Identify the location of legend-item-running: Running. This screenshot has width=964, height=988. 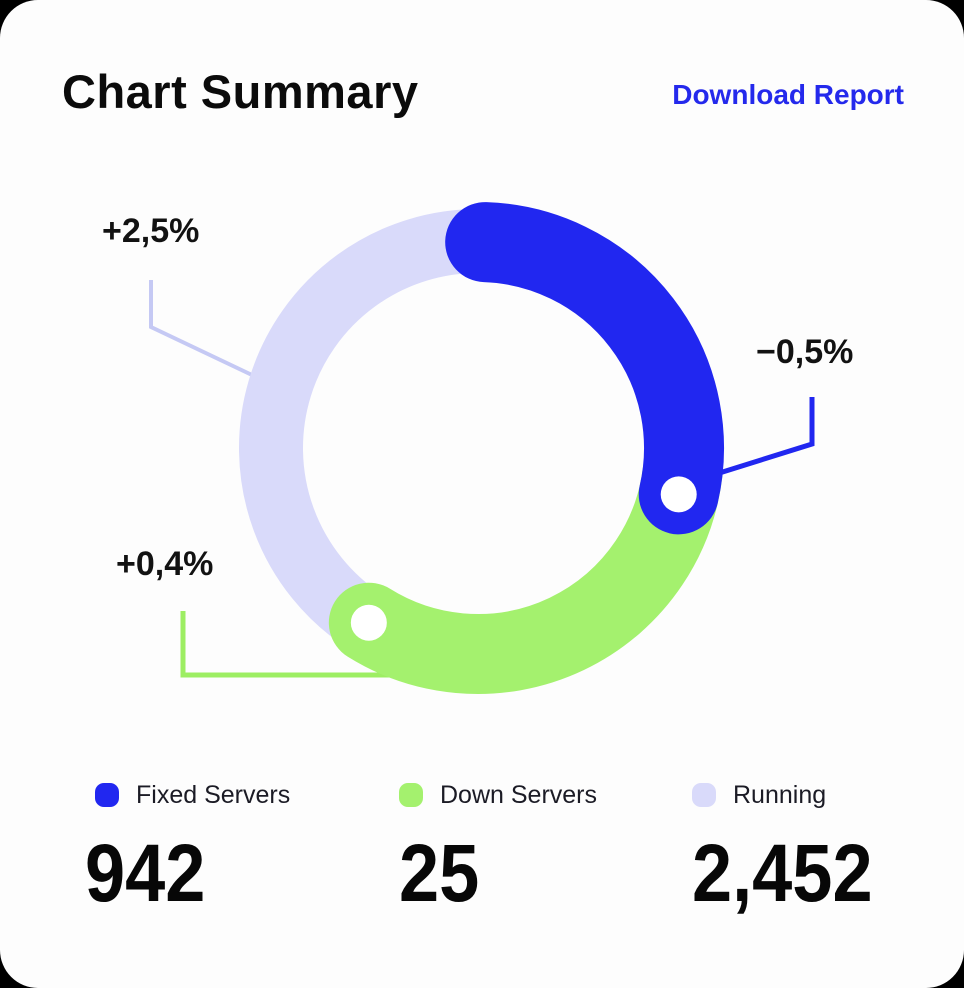
(794, 795).